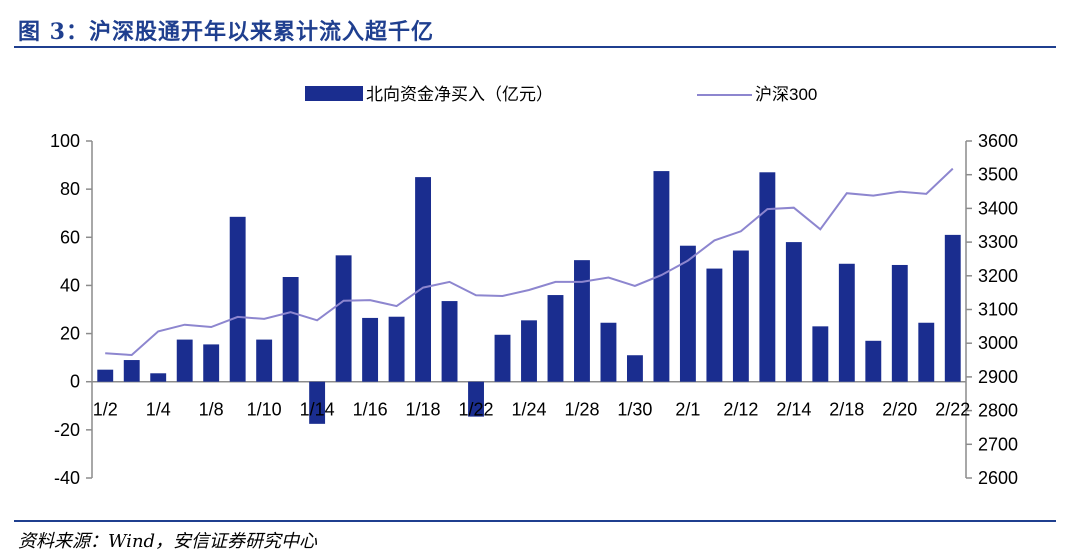 The image size is (1080, 556). Describe the element at coordinates (105, 410) in the screenshot. I see `x-tick-label: 1/2` at that location.